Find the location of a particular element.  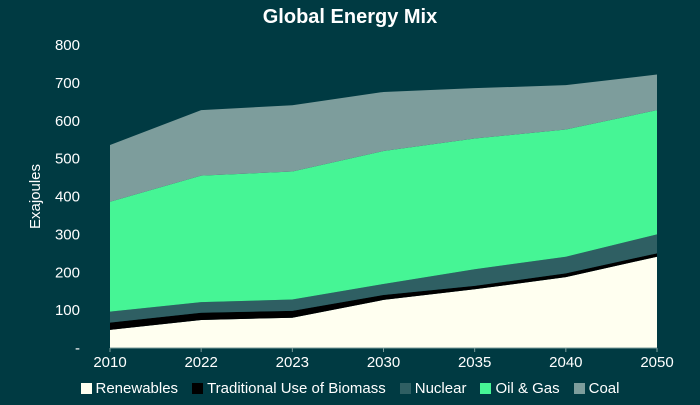

y-tick-label: 100 is located at coordinates (67, 310).